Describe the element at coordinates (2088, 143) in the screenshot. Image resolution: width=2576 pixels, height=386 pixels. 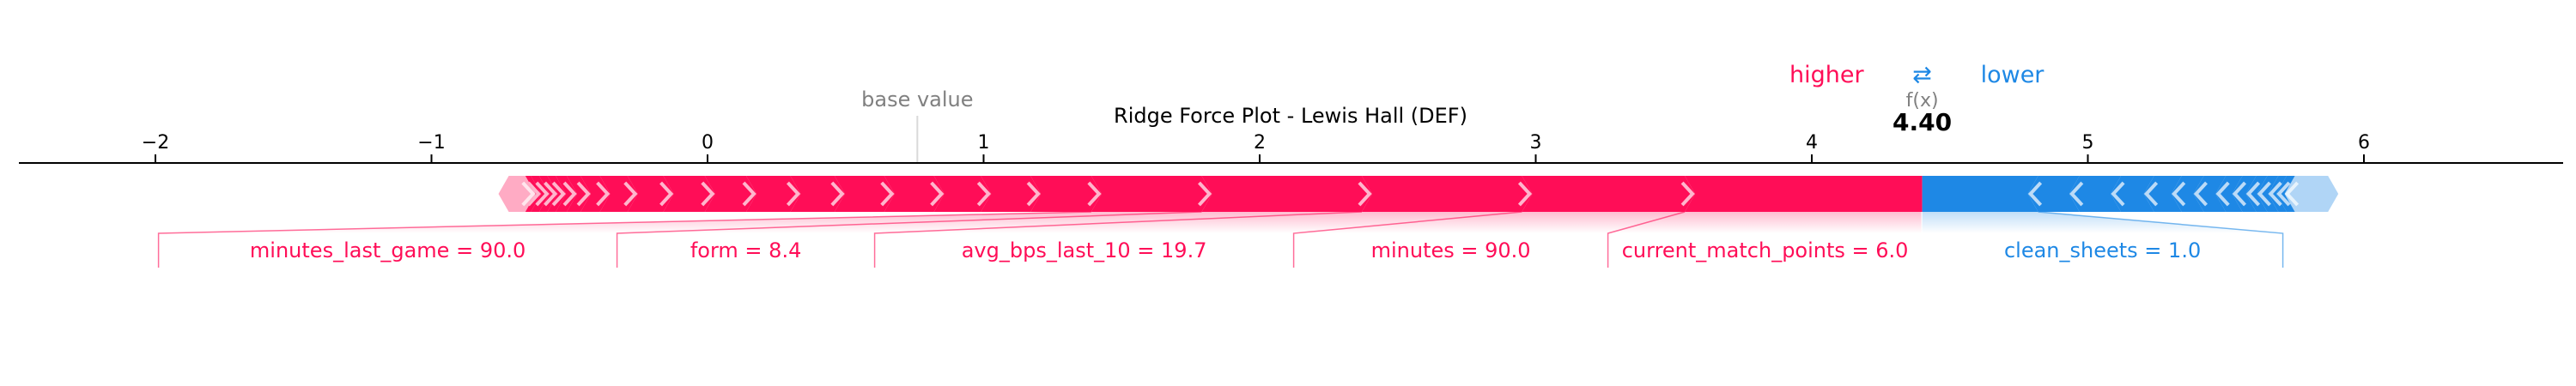
I see `x-tick-label: 5` at that location.